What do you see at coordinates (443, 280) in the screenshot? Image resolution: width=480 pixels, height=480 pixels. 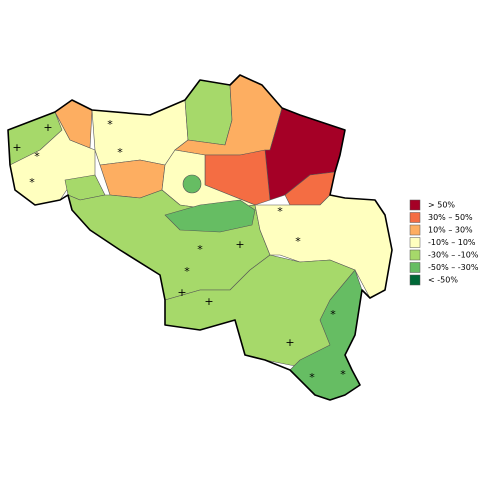 I see `legend-label: < -50%` at bounding box center [443, 280].